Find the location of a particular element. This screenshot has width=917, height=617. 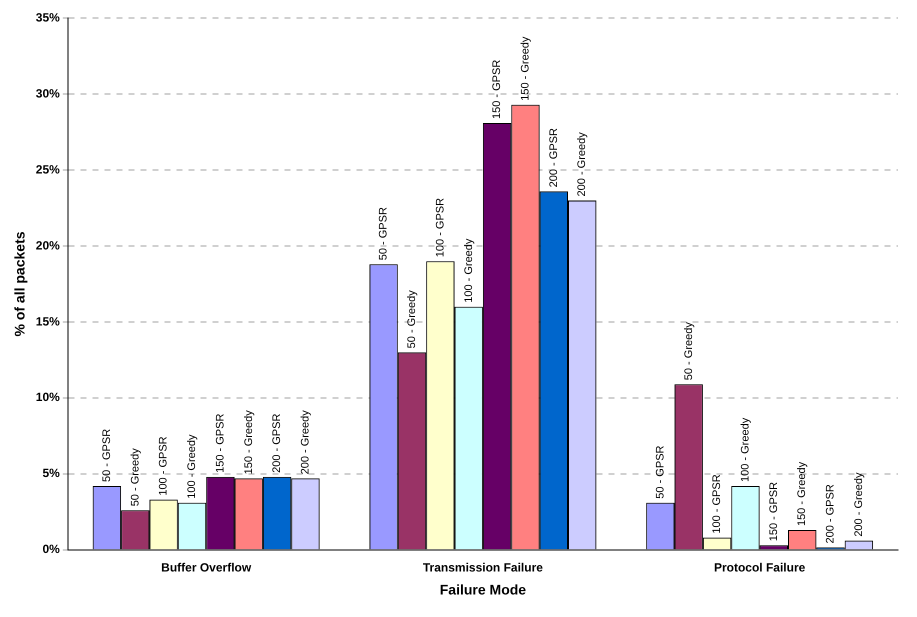

y-tick-label: 30% is located at coordinates (48, 93).